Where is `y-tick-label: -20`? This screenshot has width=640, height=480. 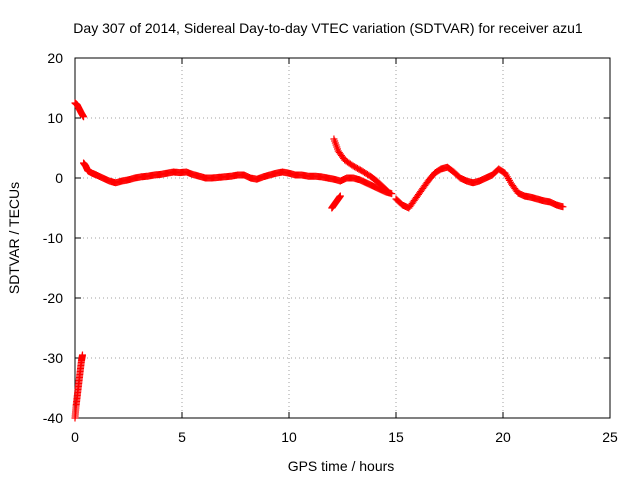 y-tick-label: -20 is located at coordinates (53, 298).